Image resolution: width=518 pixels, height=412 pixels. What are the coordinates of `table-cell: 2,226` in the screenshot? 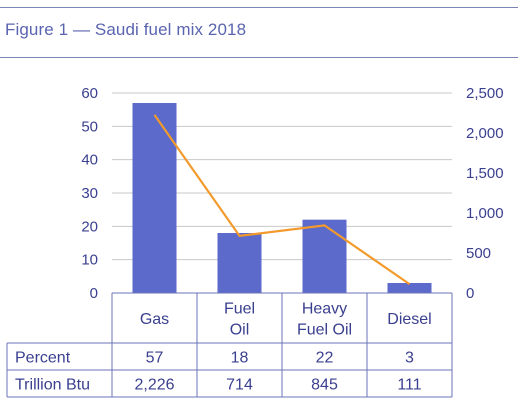 It's located at (154, 385).